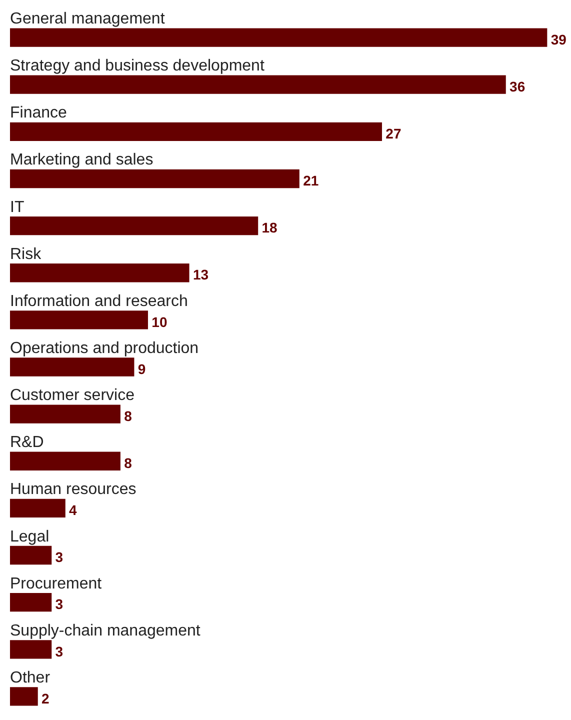 The image size is (571, 720). Describe the element at coordinates (30, 537) in the screenshot. I see `y-tick-label: Legal` at that location.